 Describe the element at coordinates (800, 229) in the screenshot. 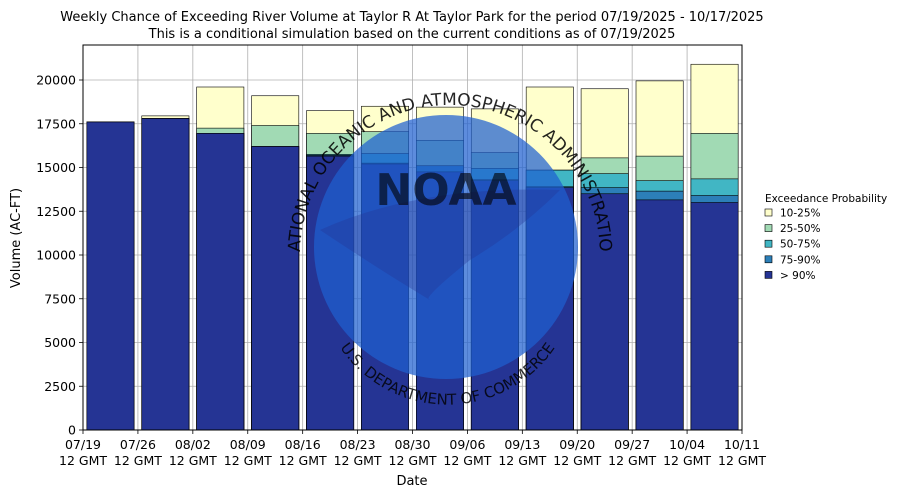

I see `legend-label-25-50: 25-50%` at that location.